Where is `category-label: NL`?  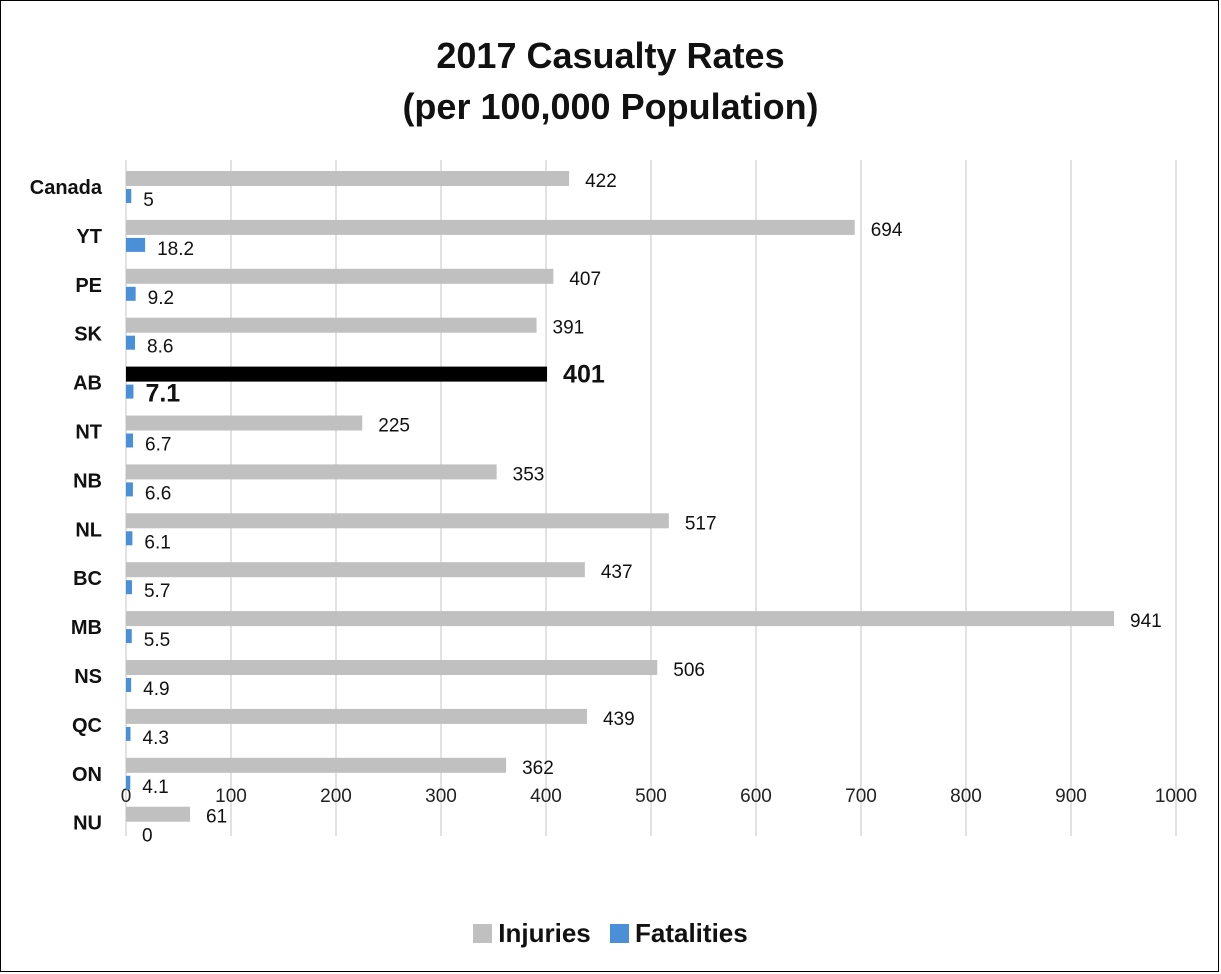
category-label: NL is located at coordinates (88, 530).